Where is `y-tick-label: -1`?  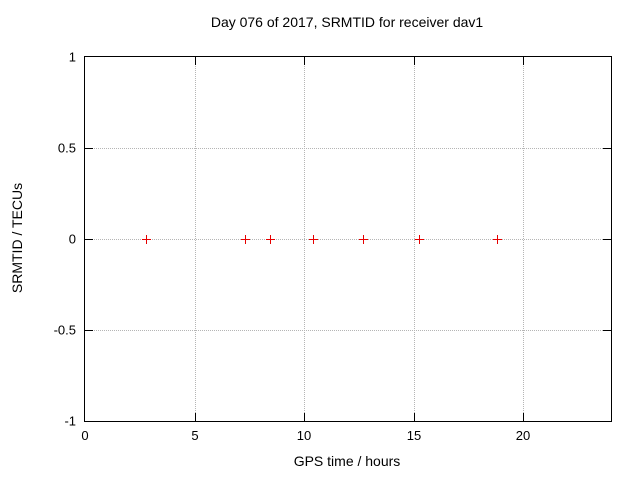
y-tick-label: -1 is located at coordinates (70, 421).